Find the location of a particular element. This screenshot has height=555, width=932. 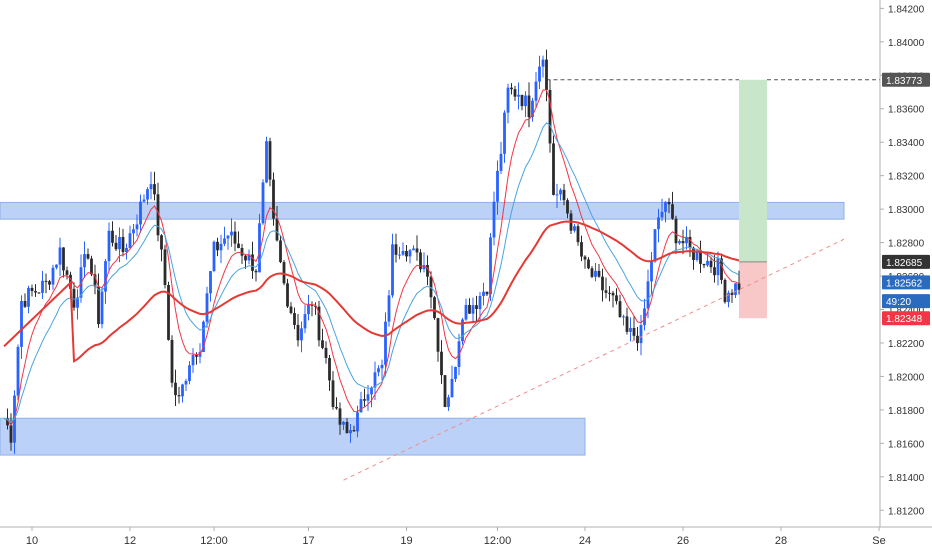

price-marker-label: 1.82562 is located at coordinates (904, 283).